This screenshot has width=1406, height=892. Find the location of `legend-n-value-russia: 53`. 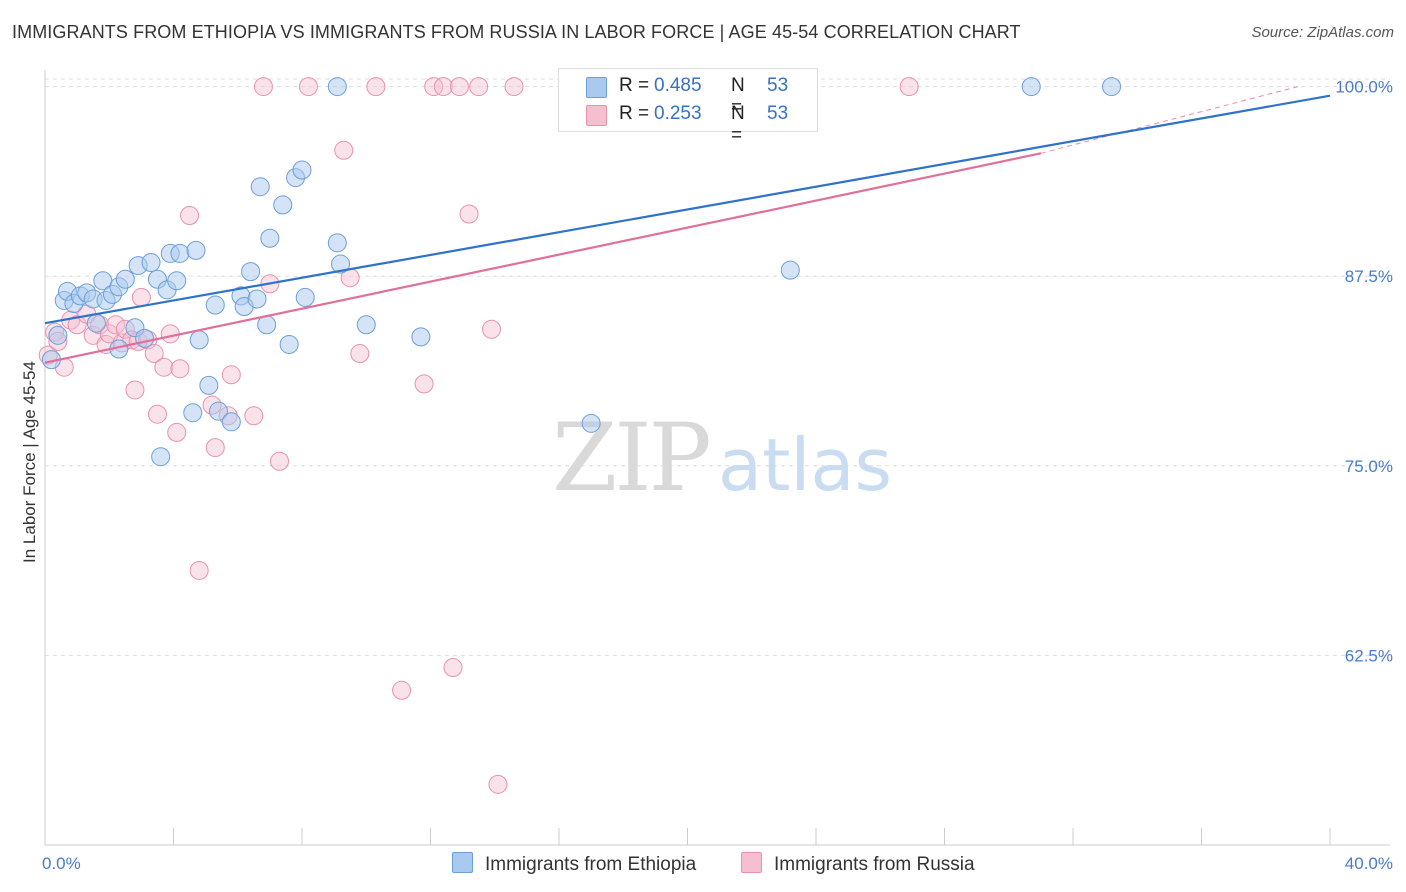

legend-n-value-russia: 53 is located at coordinates (778, 113).